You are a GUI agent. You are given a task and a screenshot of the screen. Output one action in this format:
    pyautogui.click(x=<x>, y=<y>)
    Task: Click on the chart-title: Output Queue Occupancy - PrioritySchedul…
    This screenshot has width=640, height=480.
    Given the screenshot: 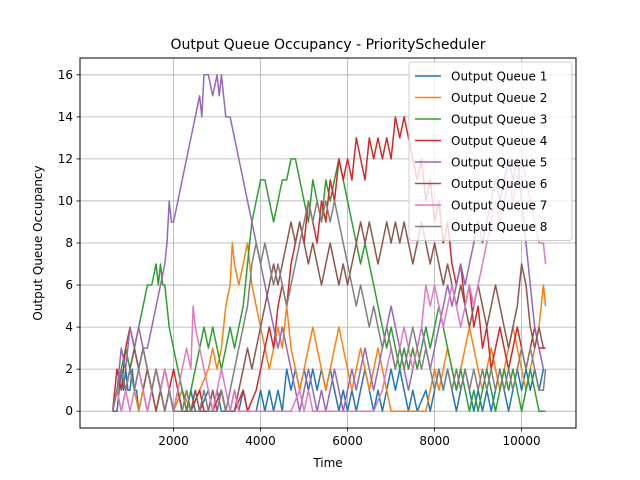 What is the action you would take?
    pyautogui.click(x=328, y=45)
    